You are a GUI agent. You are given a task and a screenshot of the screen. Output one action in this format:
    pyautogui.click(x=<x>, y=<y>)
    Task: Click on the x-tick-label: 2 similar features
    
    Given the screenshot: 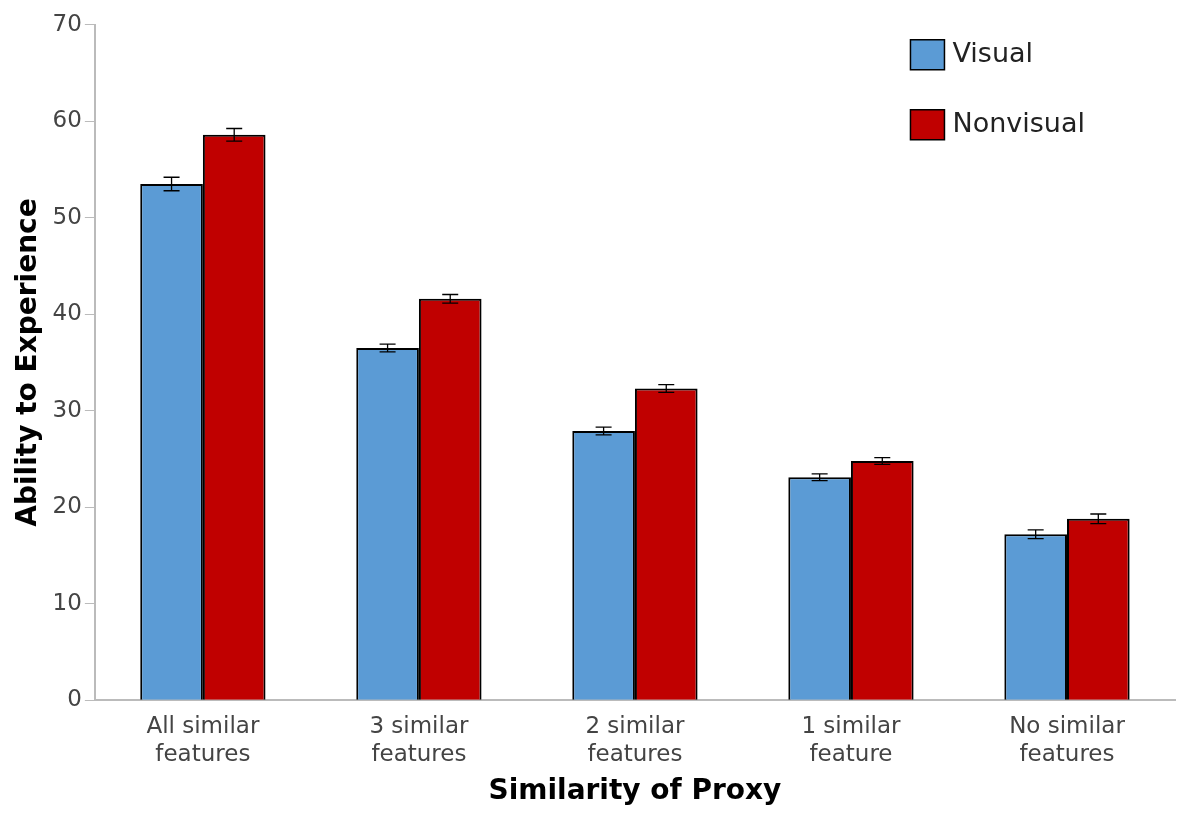 What is the action you would take?
    pyautogui.click(x=635, y=738)
    